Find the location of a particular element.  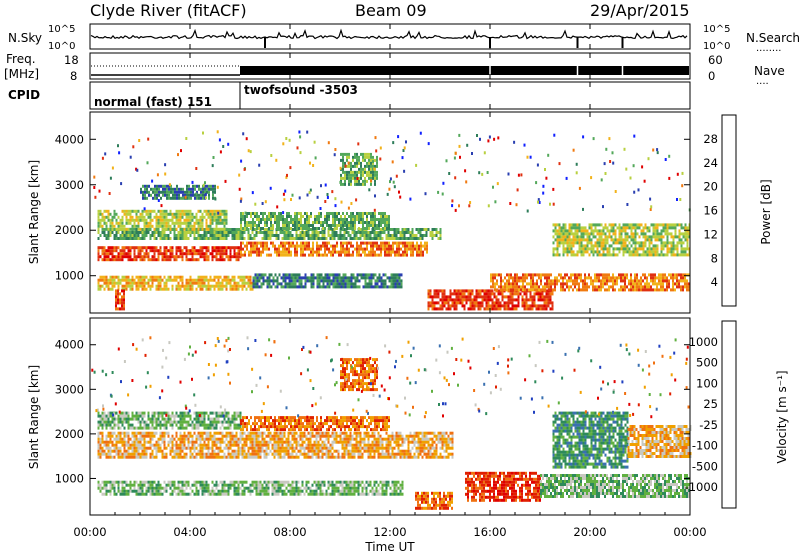

cpid-label: CPID is located at coordinates (24, 95).